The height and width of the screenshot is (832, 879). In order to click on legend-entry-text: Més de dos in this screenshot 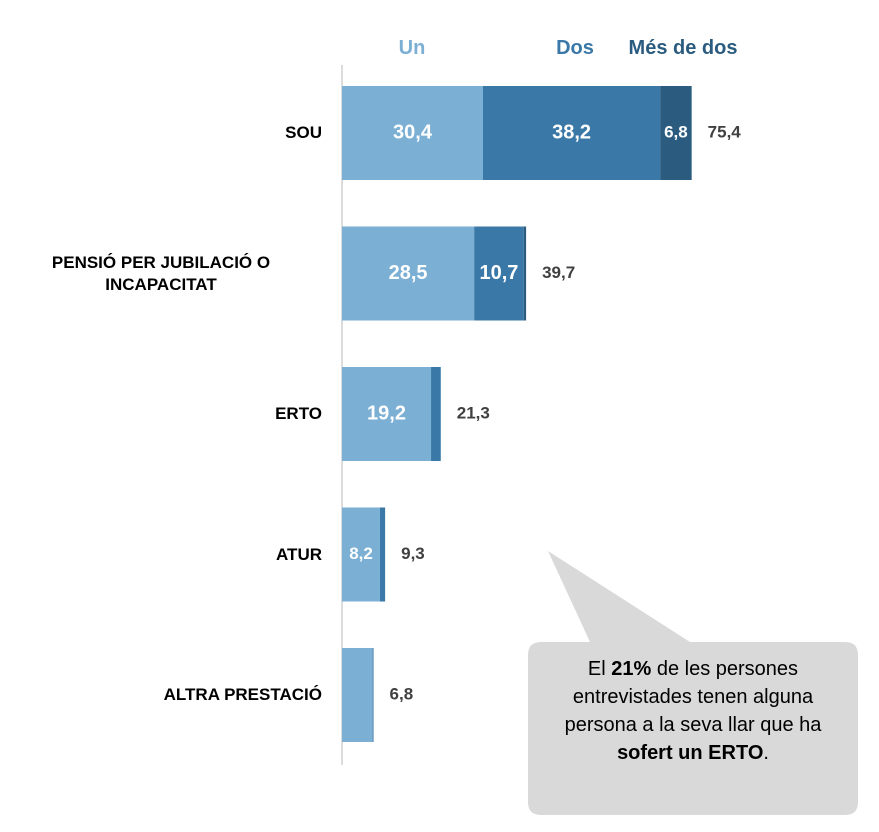, I will do `click(683, 48)`.